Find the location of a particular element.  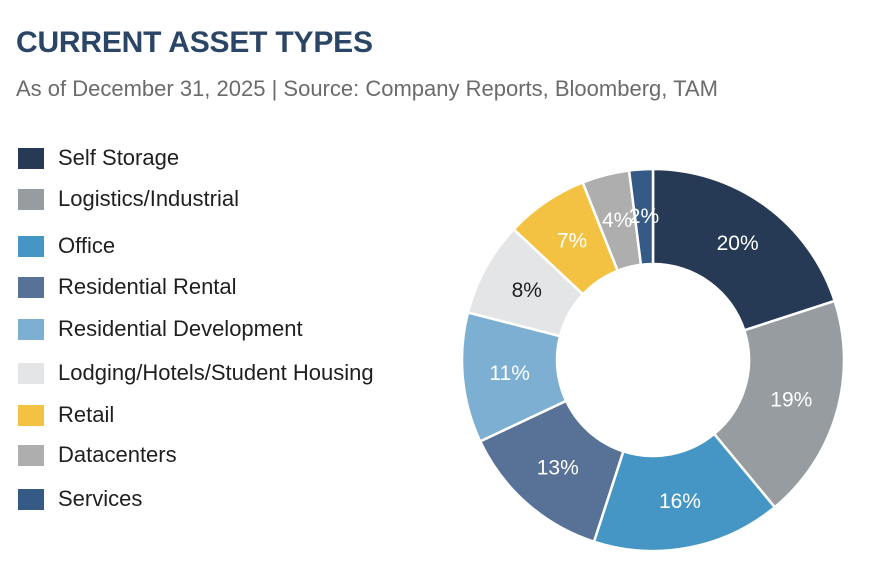

slice-label: 7% is located at coordinates (572, 240).